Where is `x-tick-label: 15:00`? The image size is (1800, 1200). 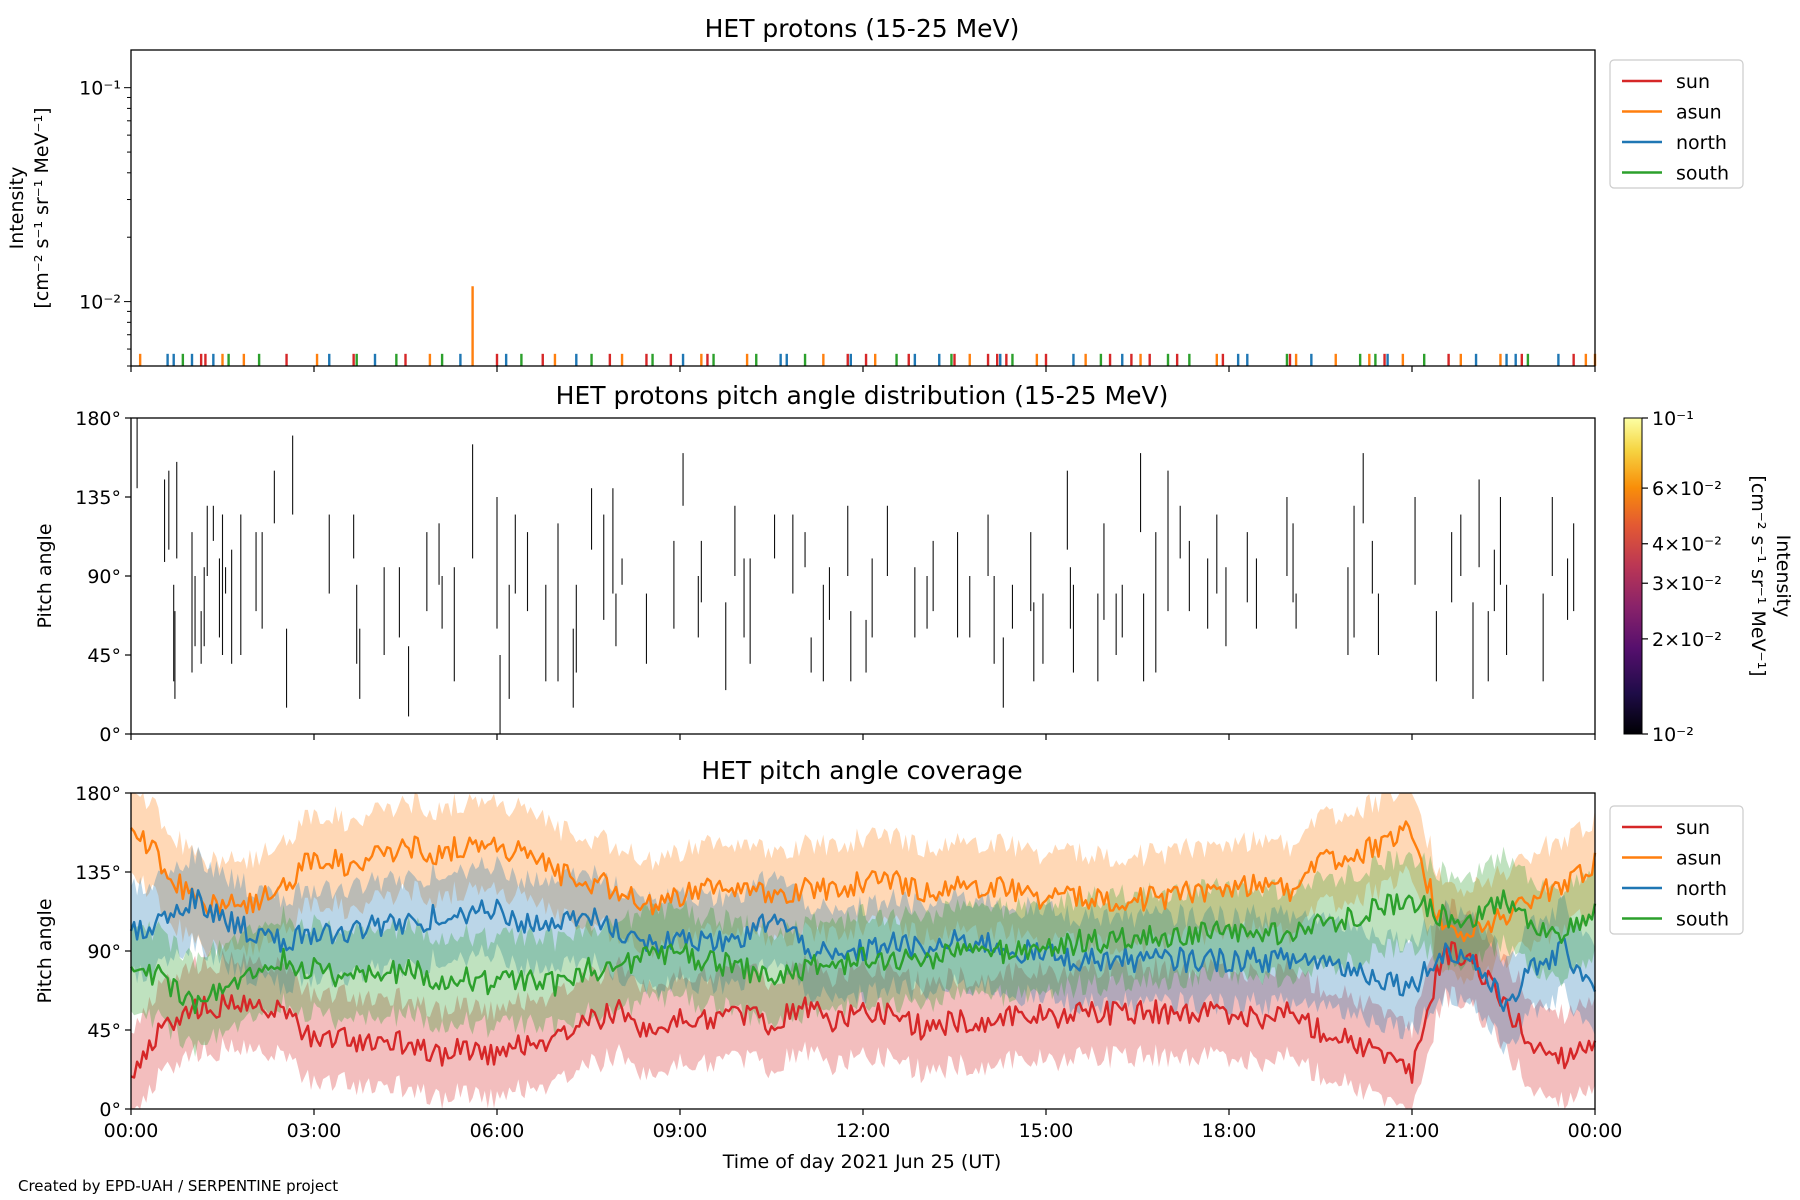
x-tick-label: 15:00 is located at coordinates (1046, 1131).